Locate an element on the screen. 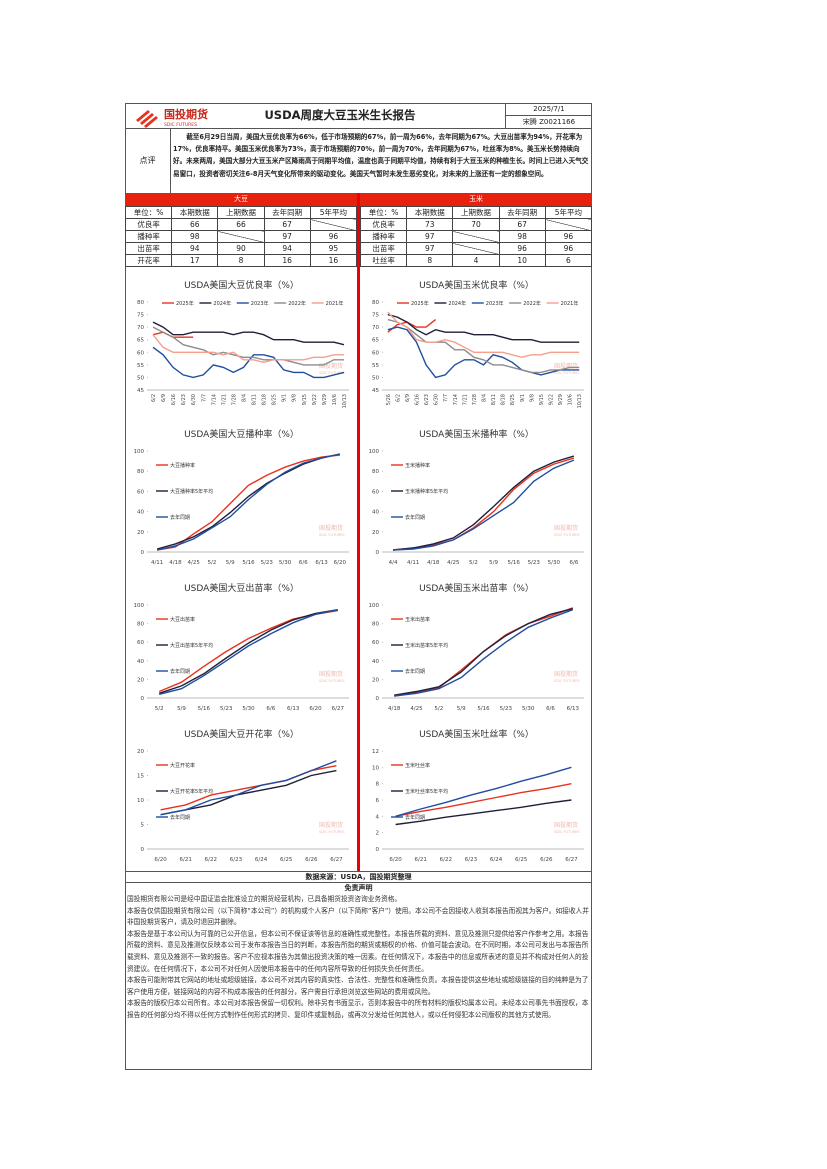 This screenshot has height=1169, width=827. x-tick-label: 6/2 is located at coordinates (154, 398).